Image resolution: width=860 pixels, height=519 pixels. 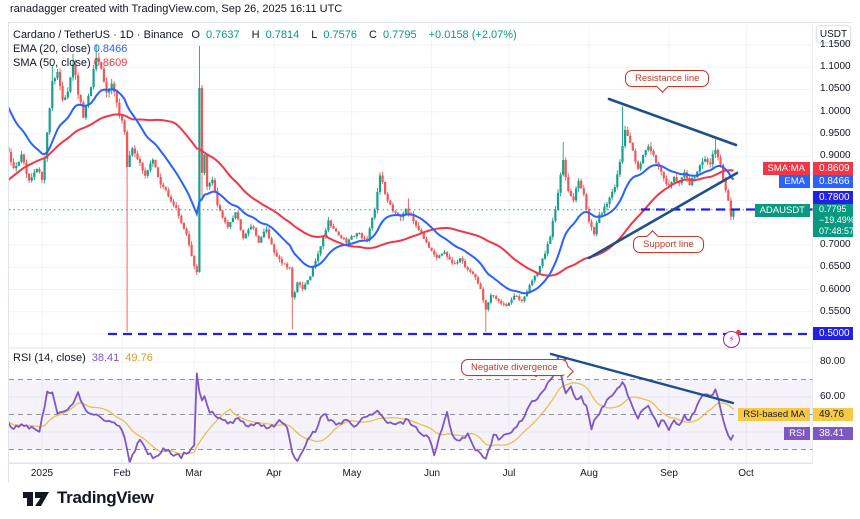 What do you see at coordinates (472, 35) in the screenshot?
I see `change-value: +0.0158 (+2.07%)` at bounding box center [472, 35].